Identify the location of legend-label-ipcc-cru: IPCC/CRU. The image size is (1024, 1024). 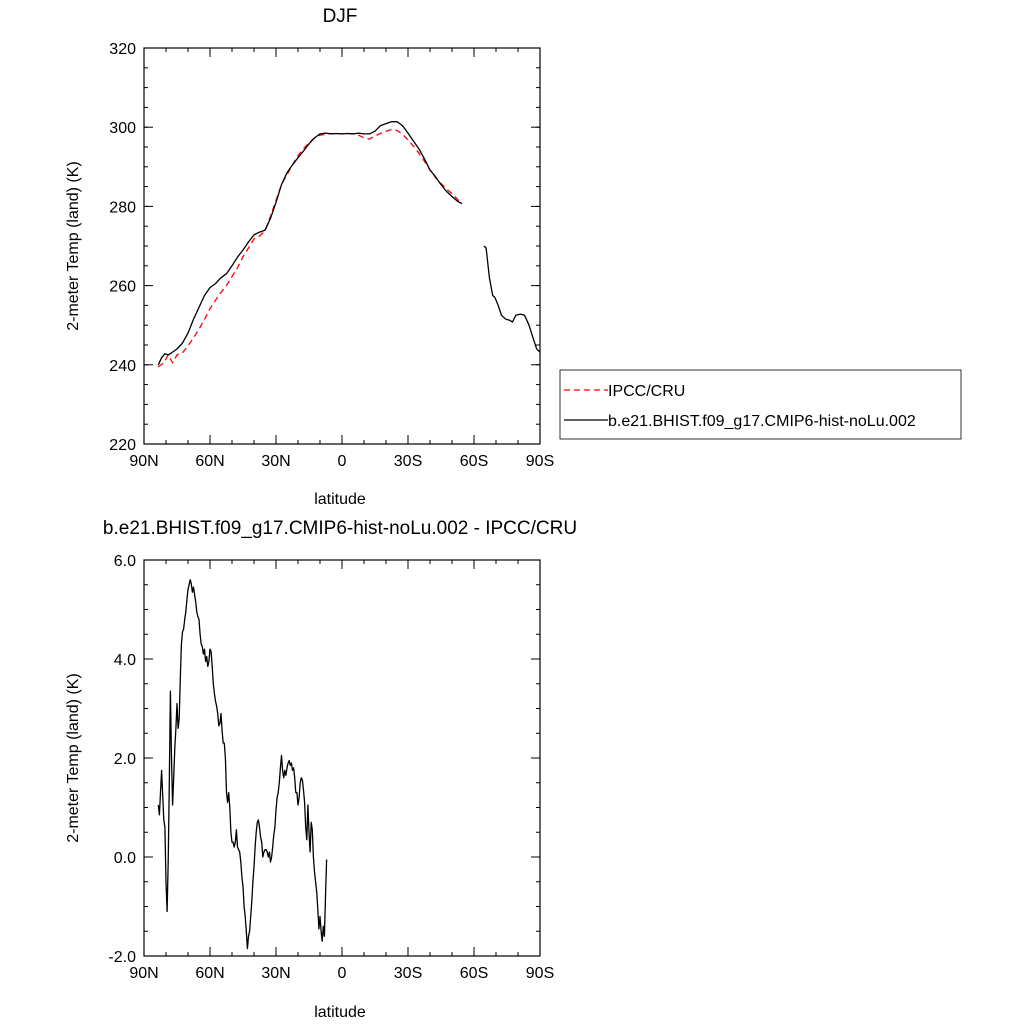
(646, 391).